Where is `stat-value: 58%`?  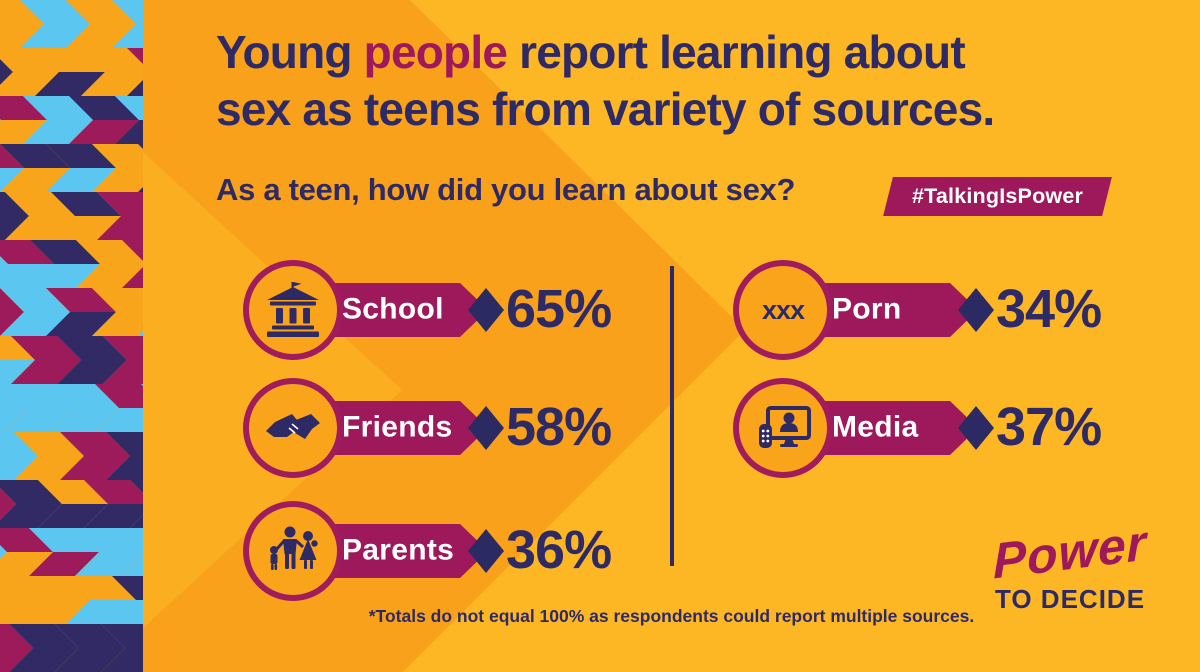 stat-value: 58% is located at coordinates (559, 426).